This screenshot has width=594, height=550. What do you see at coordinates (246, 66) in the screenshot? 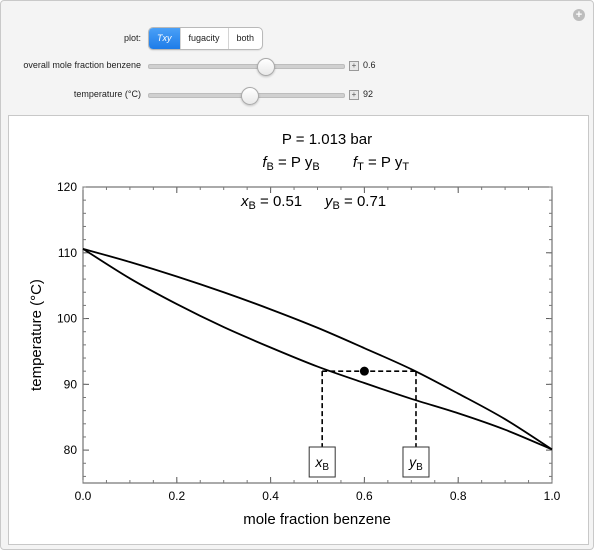
I see `mole-fraction-slider-track` at bounding box center [246, 66].